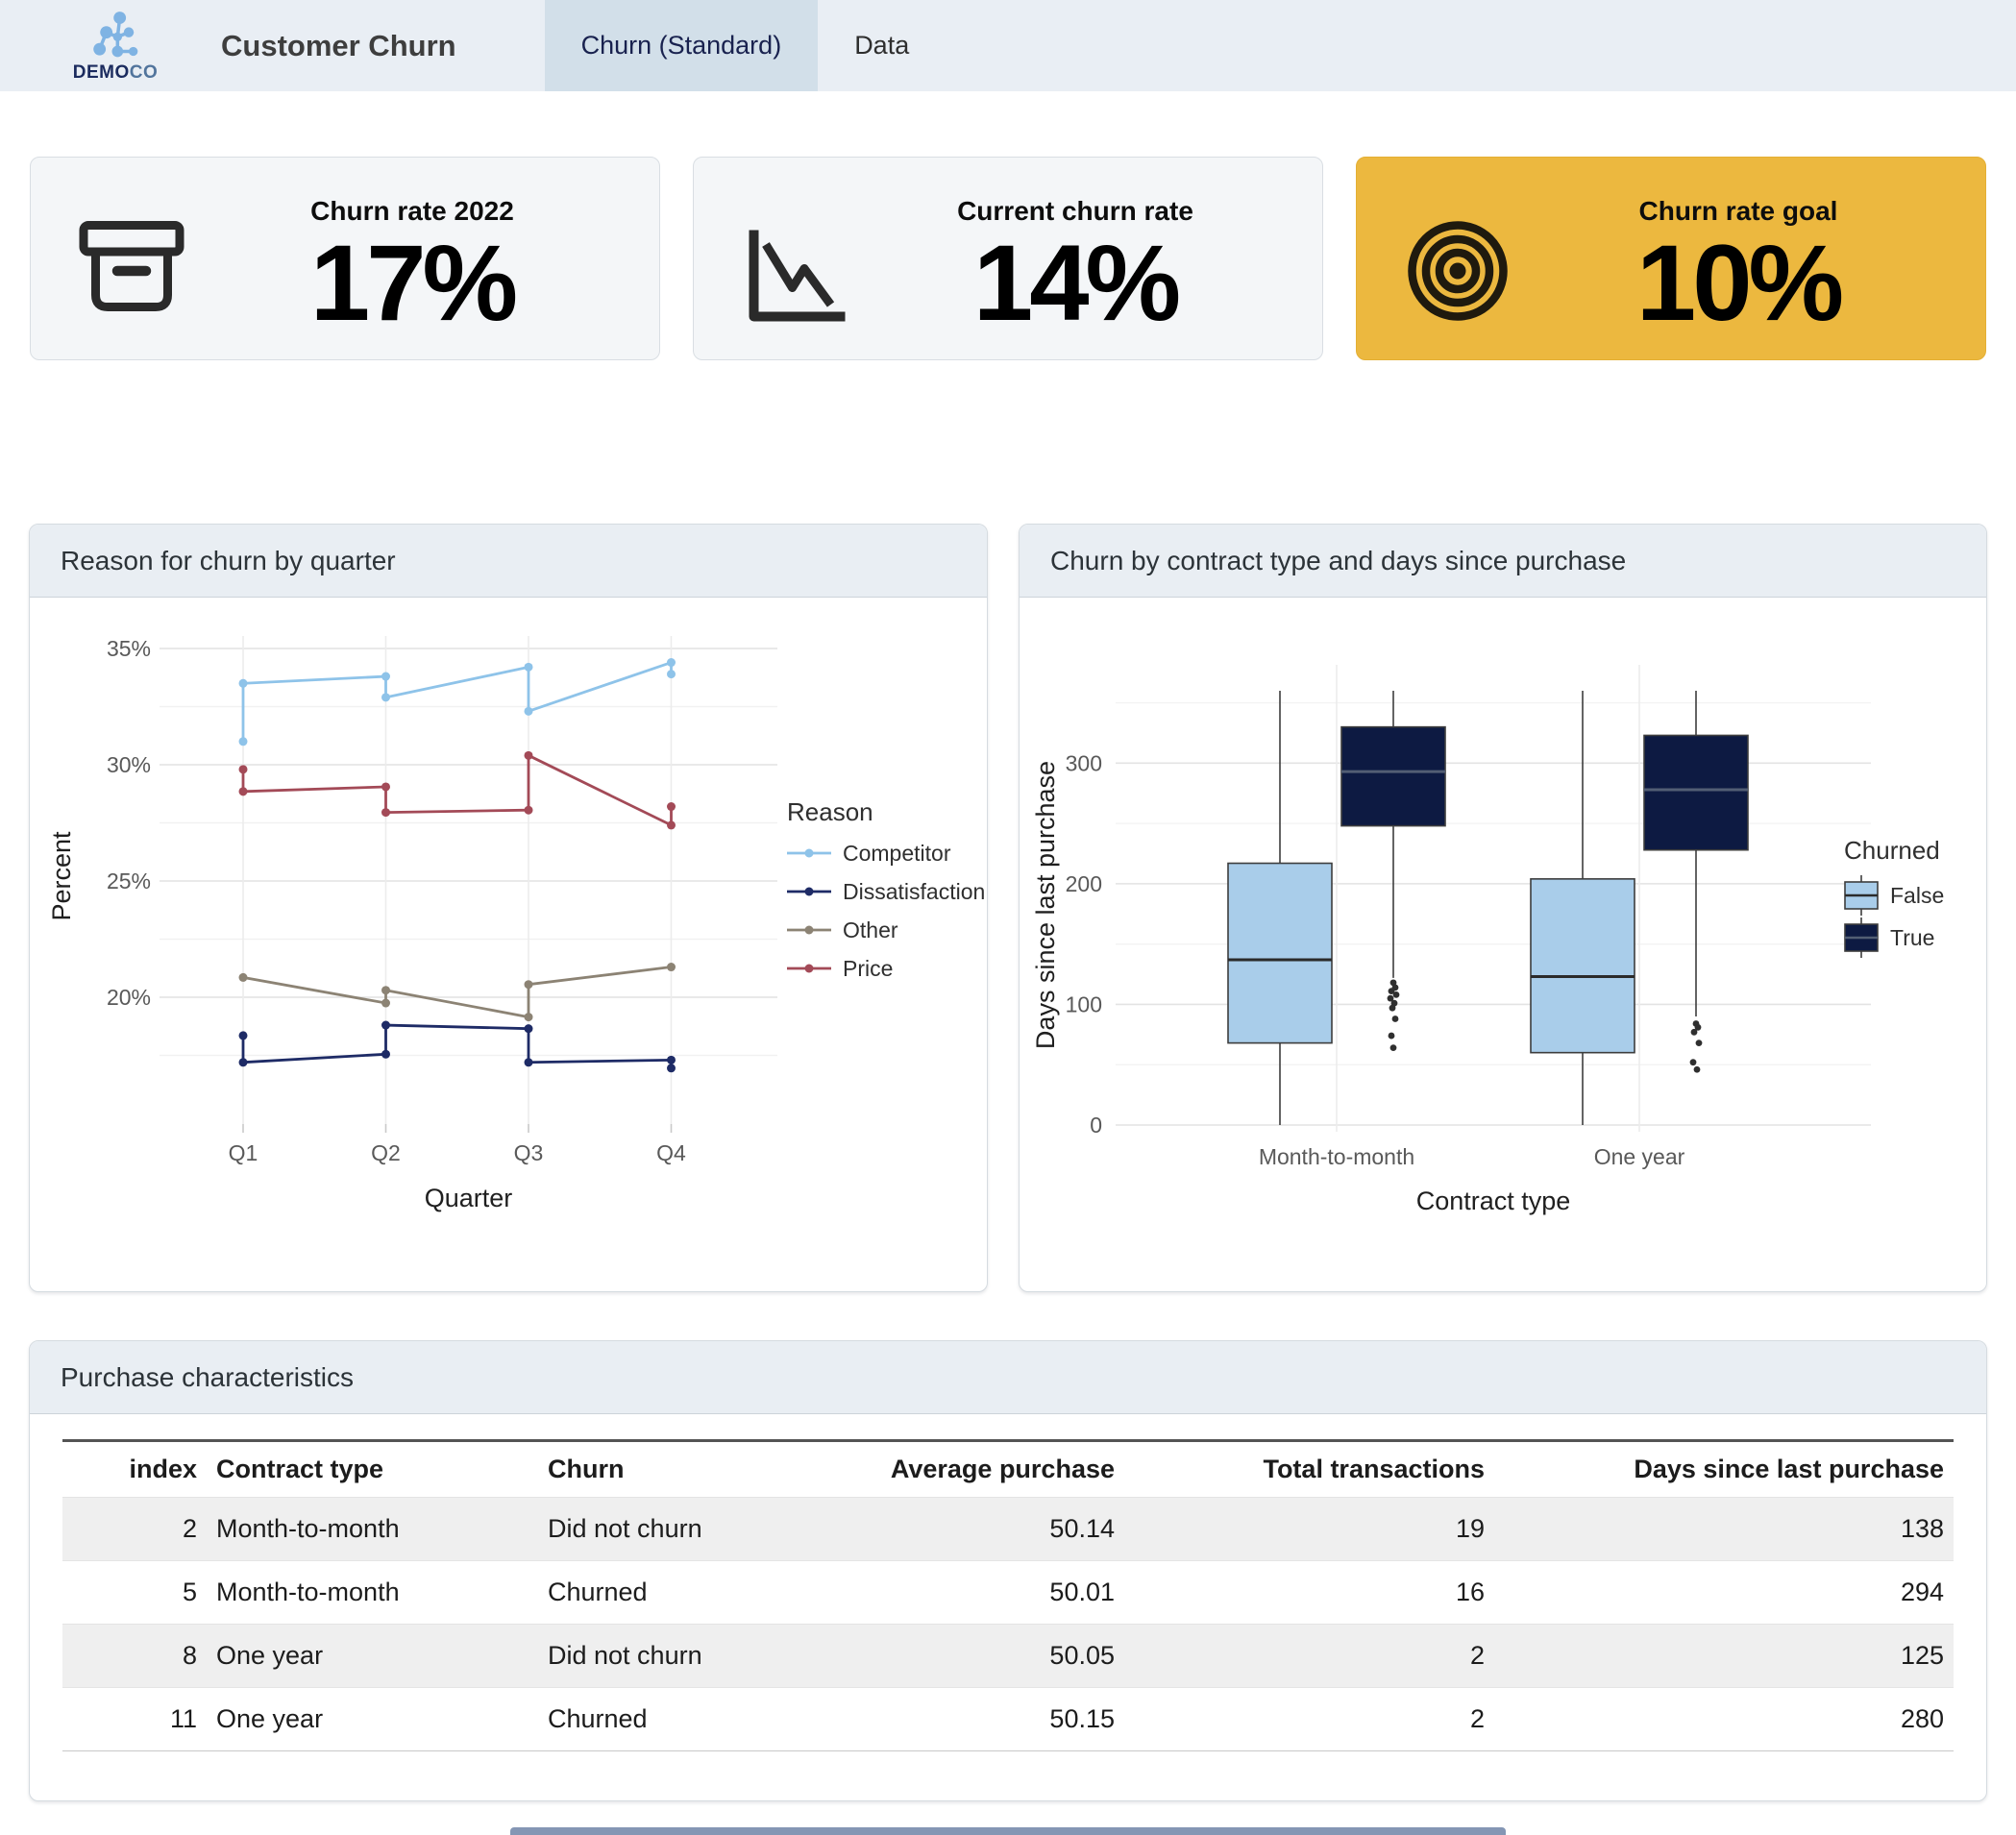 The width and height of the screenshot is (2016, 1835). Describe the element at coordinates (189, 1592) in the screenshot. I see `table-cell: 5` at that location.